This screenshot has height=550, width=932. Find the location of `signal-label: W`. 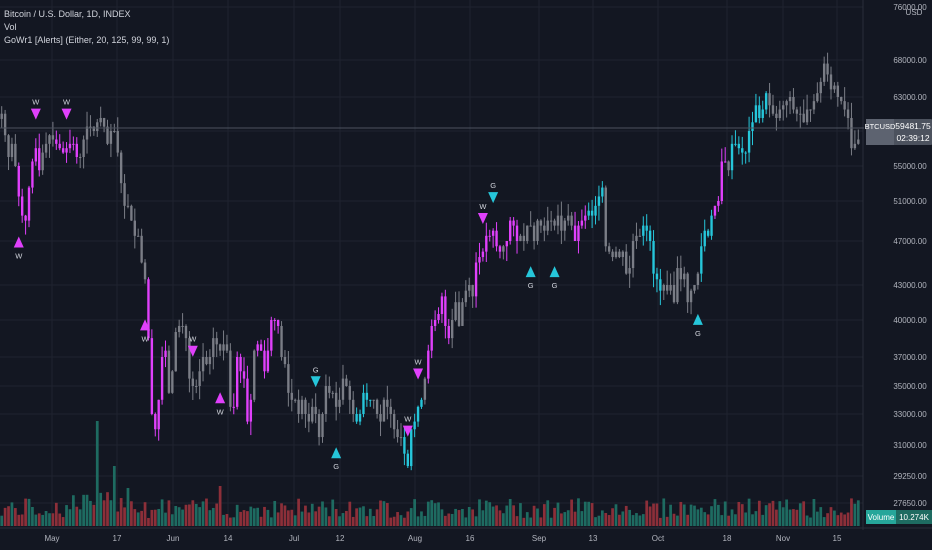

signal-label: W is located at coordinates (221, 411).